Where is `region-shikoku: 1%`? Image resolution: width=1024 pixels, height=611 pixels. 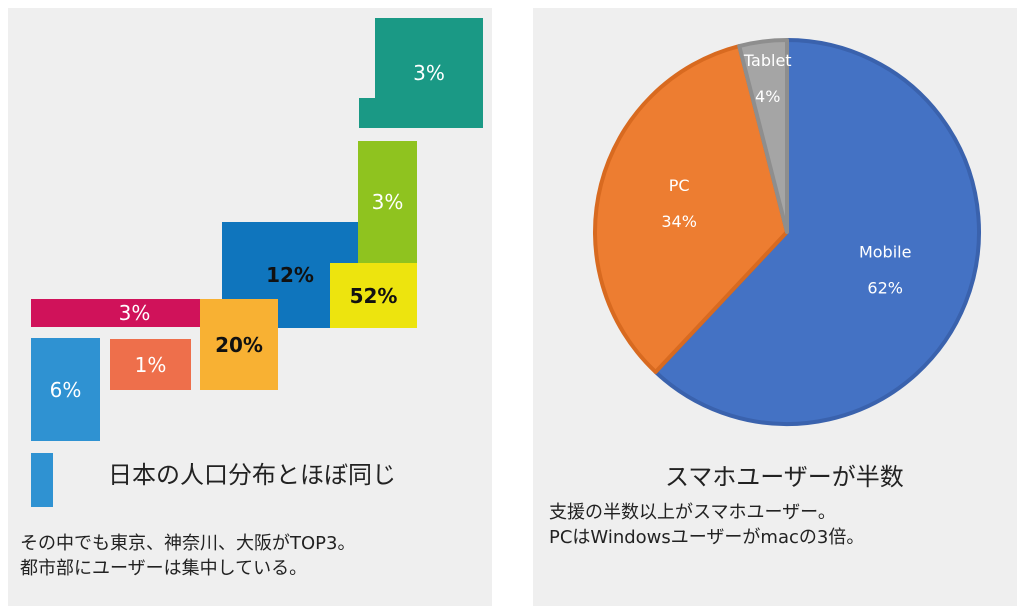 region-shikoku: 1% is located at coordinates (150, 364).